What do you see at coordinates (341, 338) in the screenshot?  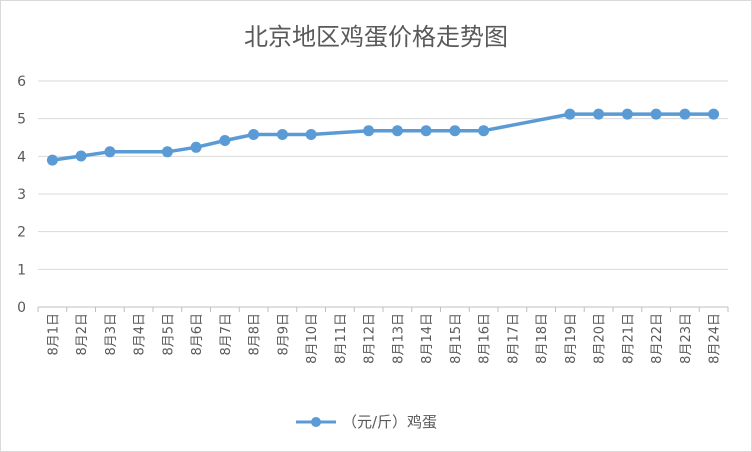 I see `x-tick-label: 8月11日` at bounding box center [341, 338].